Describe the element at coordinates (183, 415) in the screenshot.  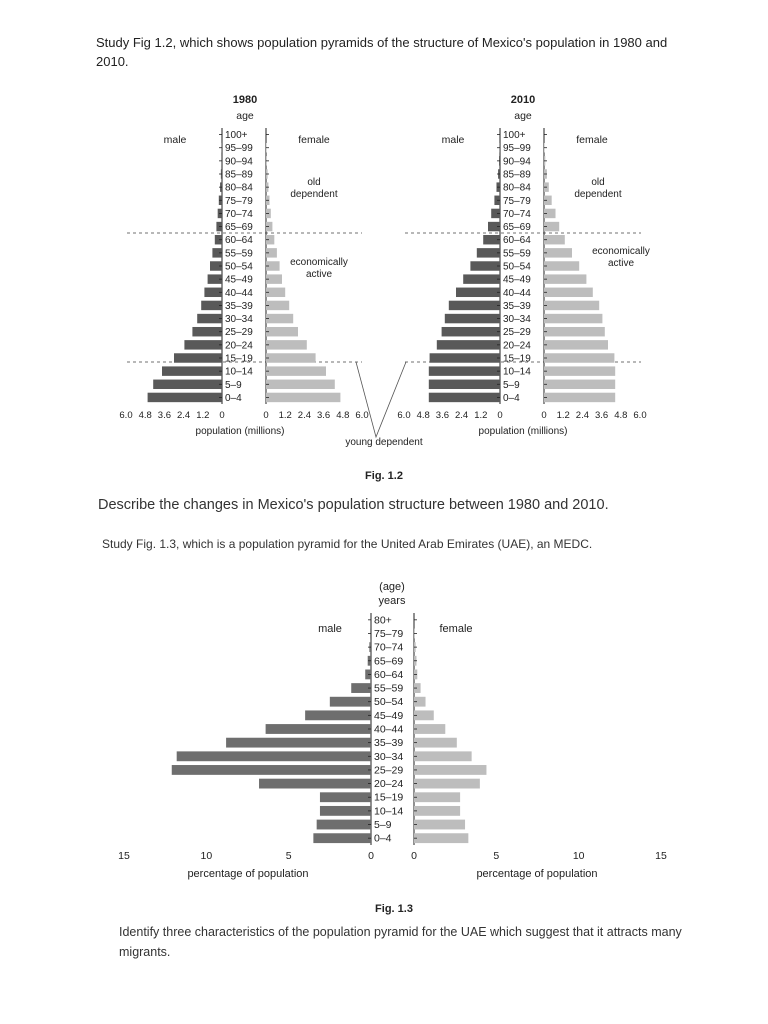
I see `pyramid-1980-xtick-label: 2.4` at that location.